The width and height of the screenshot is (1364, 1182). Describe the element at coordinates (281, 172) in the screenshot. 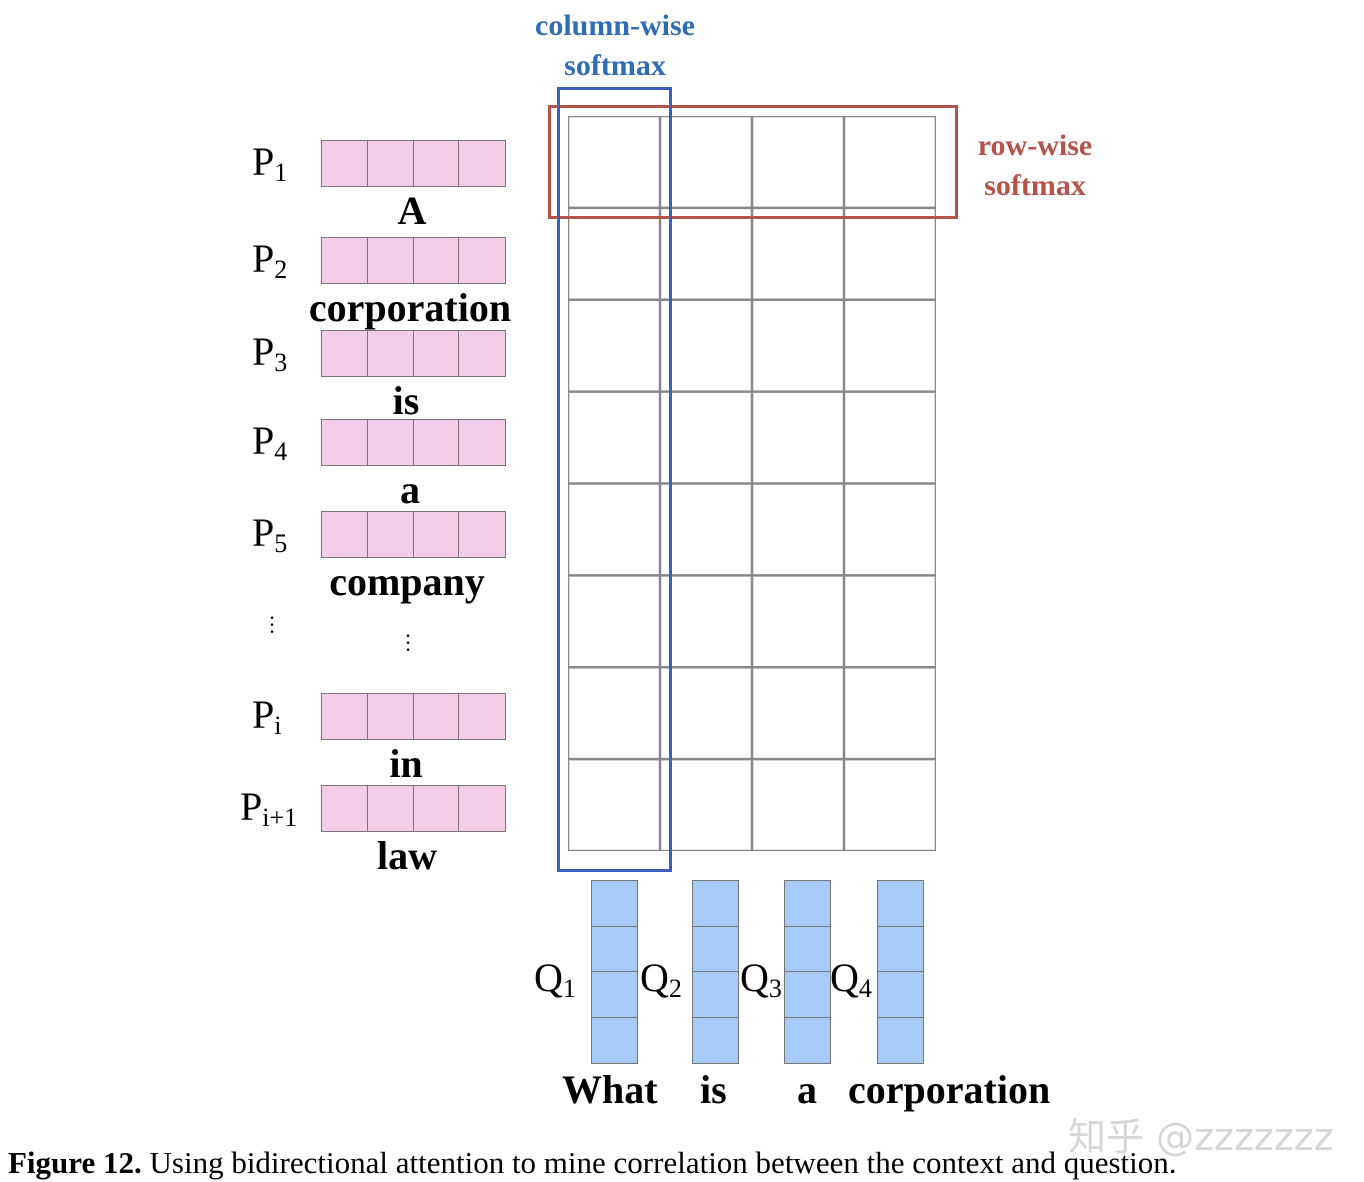

I see `label-subscript: 1` at that location.